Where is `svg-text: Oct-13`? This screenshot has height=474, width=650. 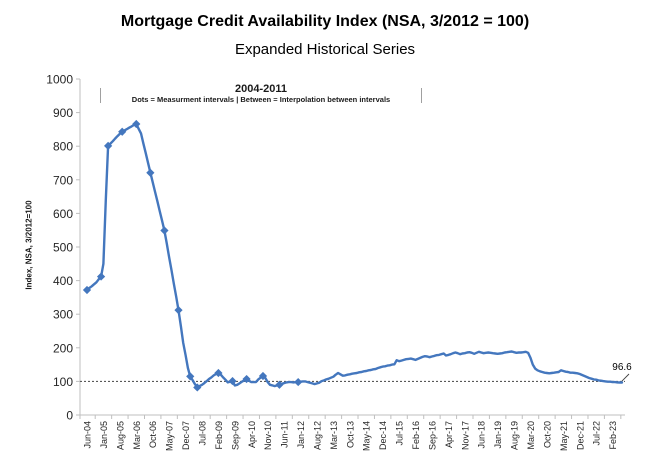
svg-text: Oct-13 is located at coordinates (350, 434).